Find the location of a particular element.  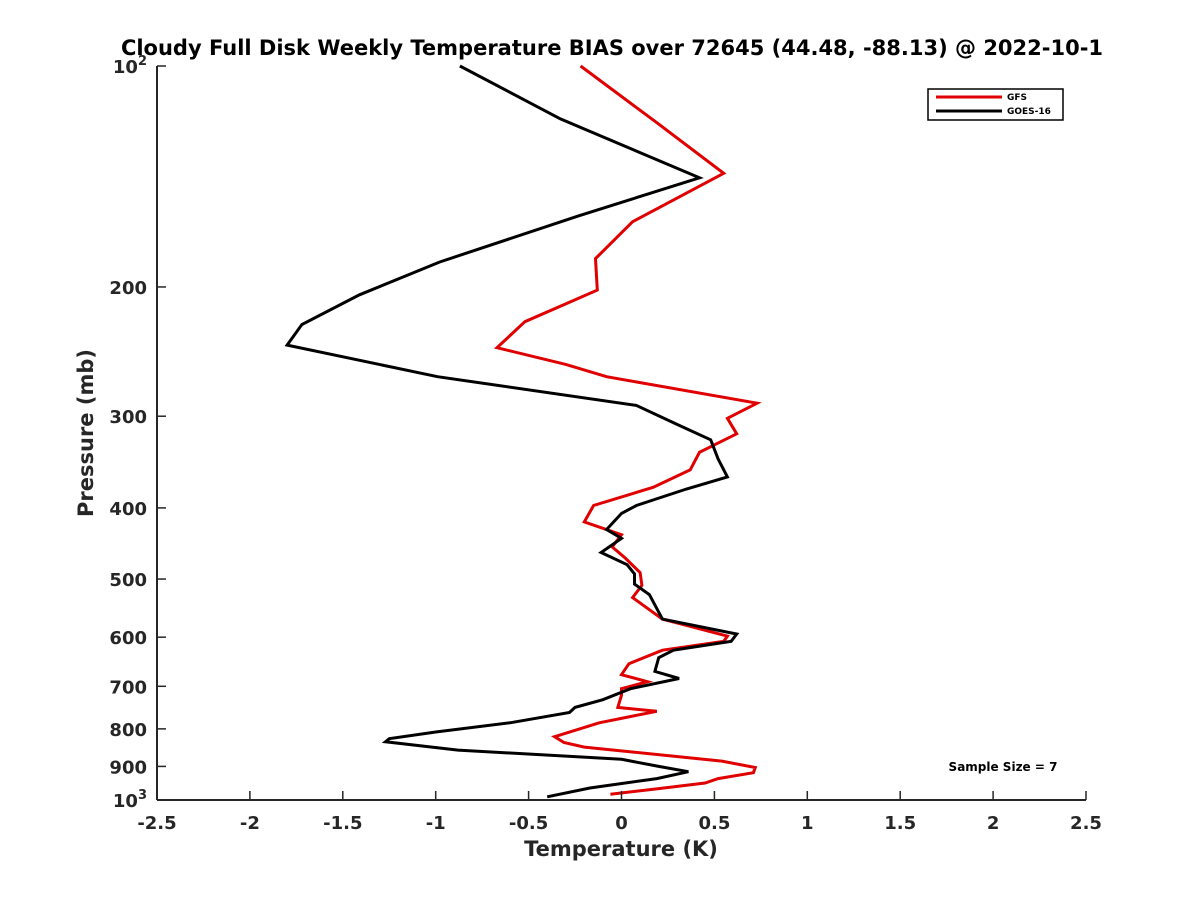

y-tick-label: 200 is located at coordinates (128, 288).